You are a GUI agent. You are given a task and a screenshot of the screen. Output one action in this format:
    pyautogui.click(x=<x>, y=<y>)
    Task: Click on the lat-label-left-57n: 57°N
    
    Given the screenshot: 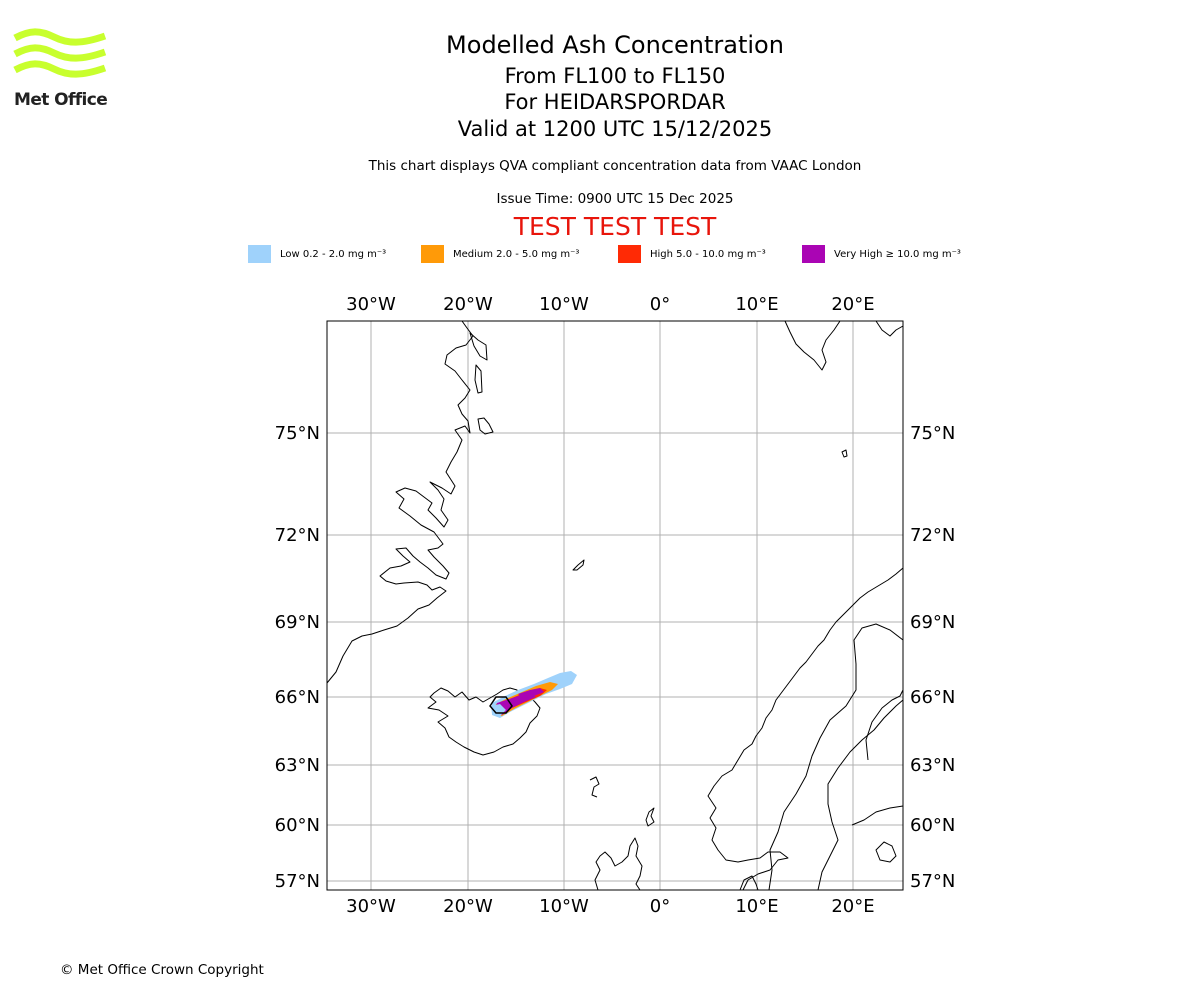 What is the action you would take?
    pyautogui.click(x=297, y=881)
    